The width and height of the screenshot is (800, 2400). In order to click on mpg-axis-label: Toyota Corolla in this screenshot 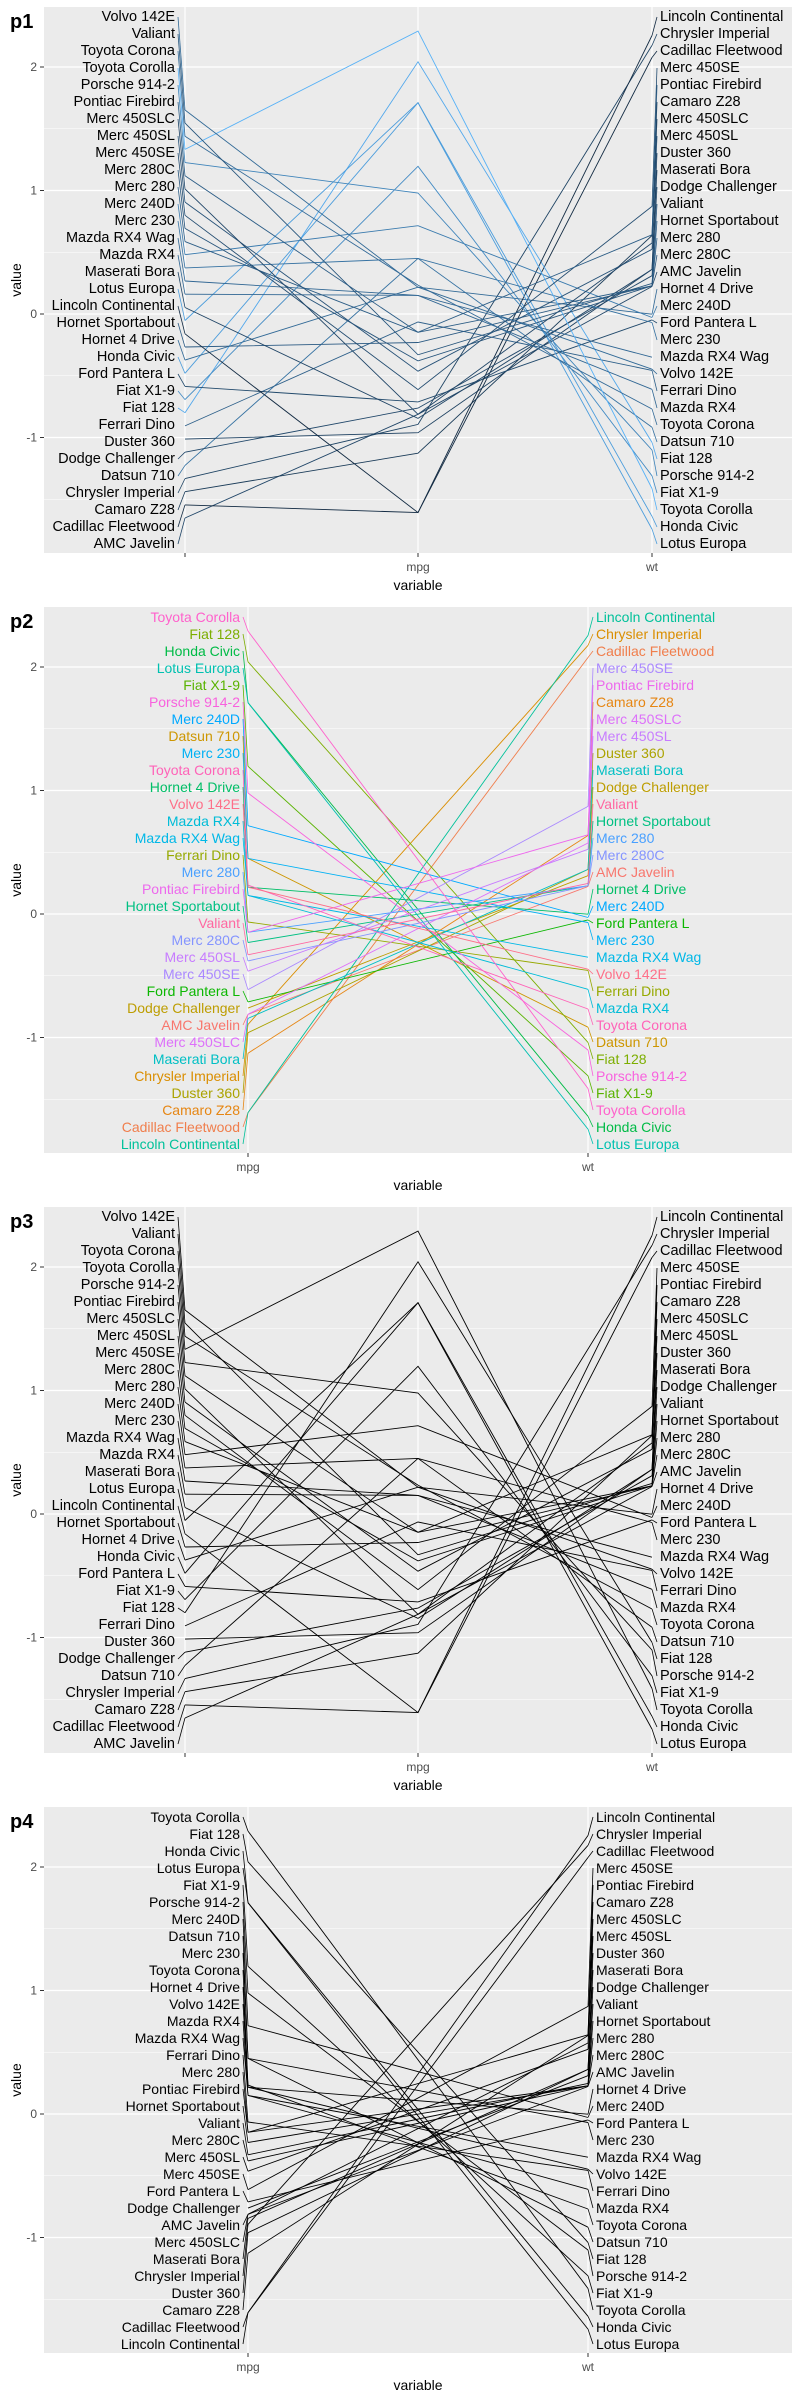, I will do `click(196, 617)`.